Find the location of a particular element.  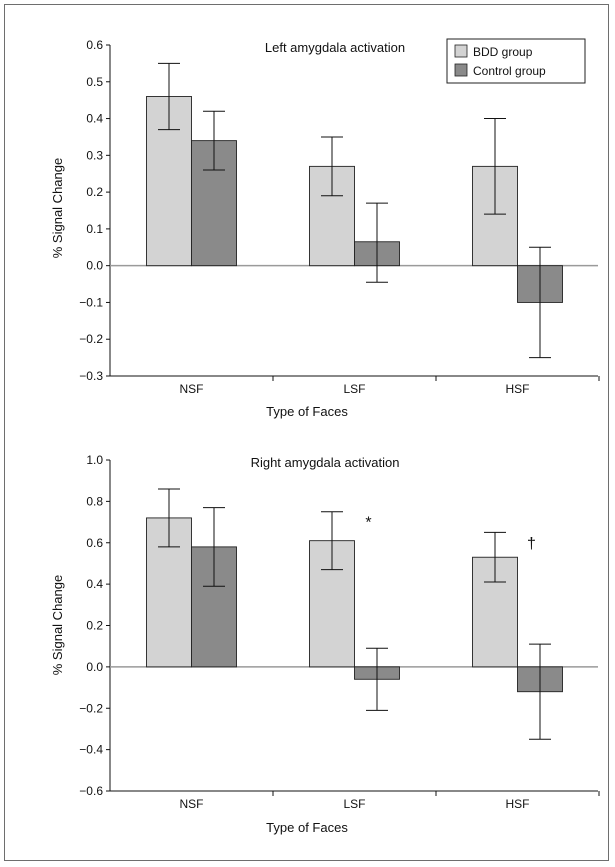

legend-swatch-bdd is located at coordinates (461, 51).